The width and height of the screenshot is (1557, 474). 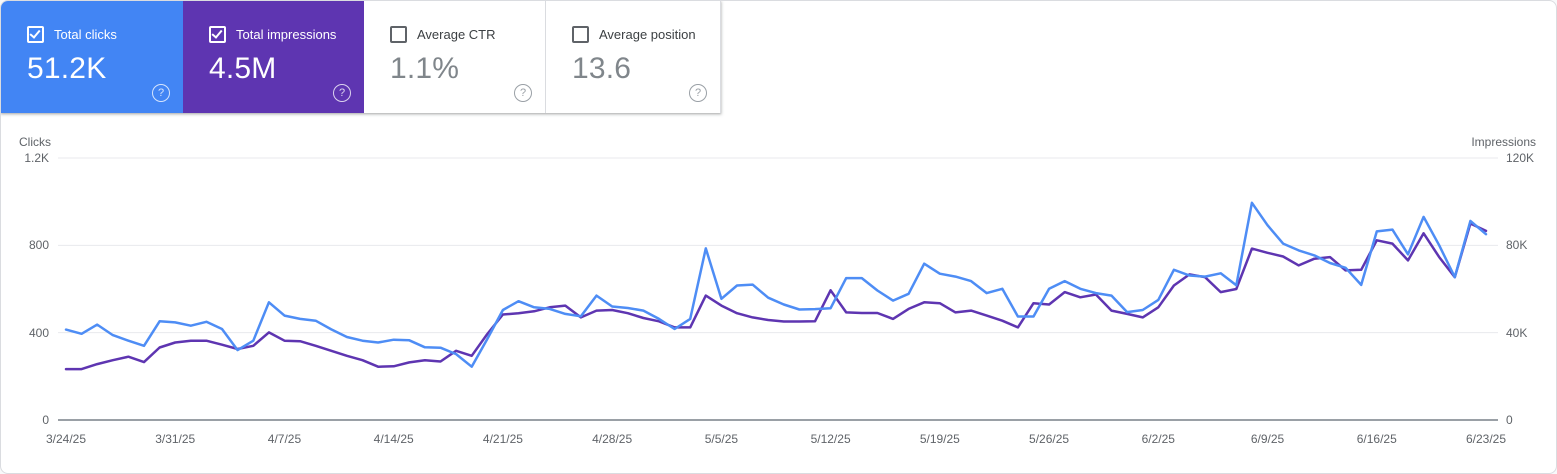 What do you see at coordinates (398, 34) in the screenshot?
I see `average-ctr-checkbox-icon` at bounding box center [398, 34].